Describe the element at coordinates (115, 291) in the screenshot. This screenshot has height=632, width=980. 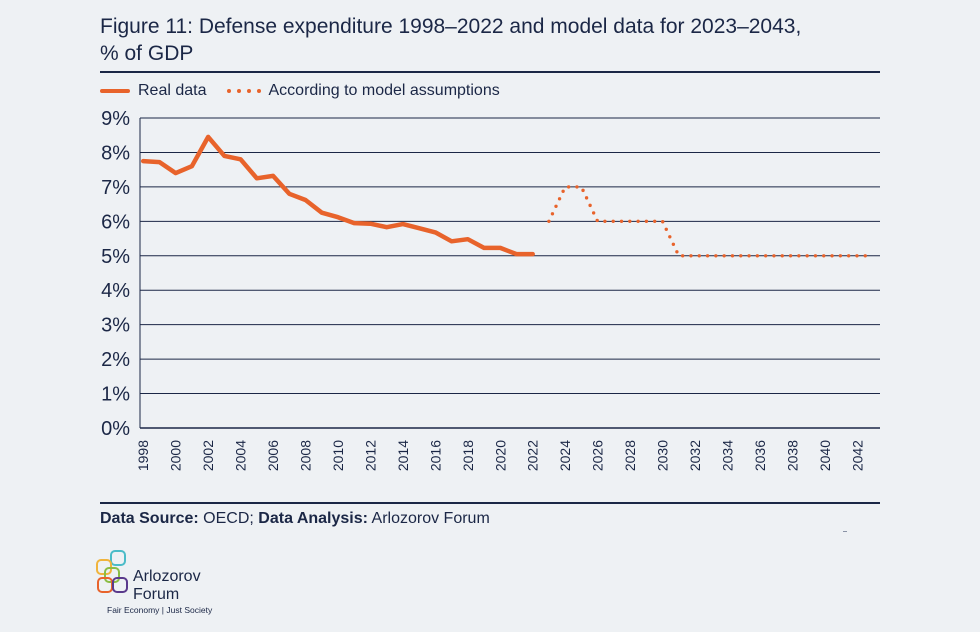
I see `y-tick-label: 4%` at that location.